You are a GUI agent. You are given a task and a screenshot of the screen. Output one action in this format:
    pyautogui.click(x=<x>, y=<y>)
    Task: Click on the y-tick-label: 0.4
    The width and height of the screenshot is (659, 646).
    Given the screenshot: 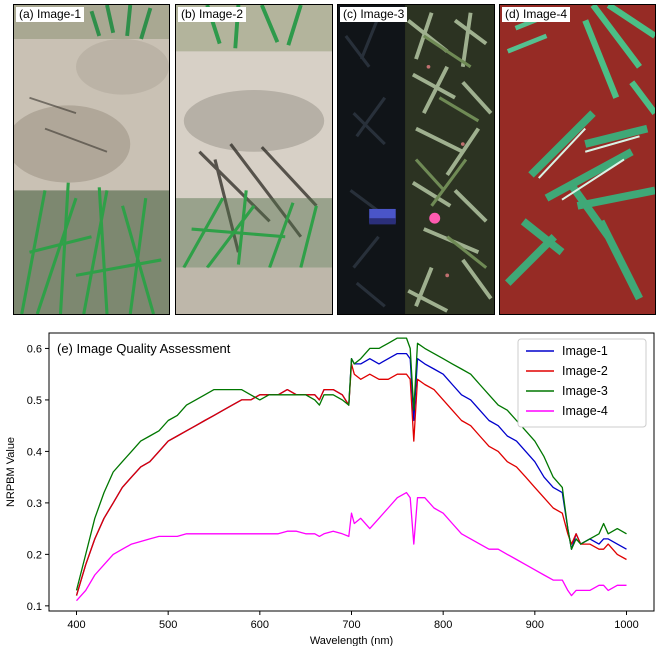 What is the action you would take?
    pyautogui.click(x=34, y=452)
    